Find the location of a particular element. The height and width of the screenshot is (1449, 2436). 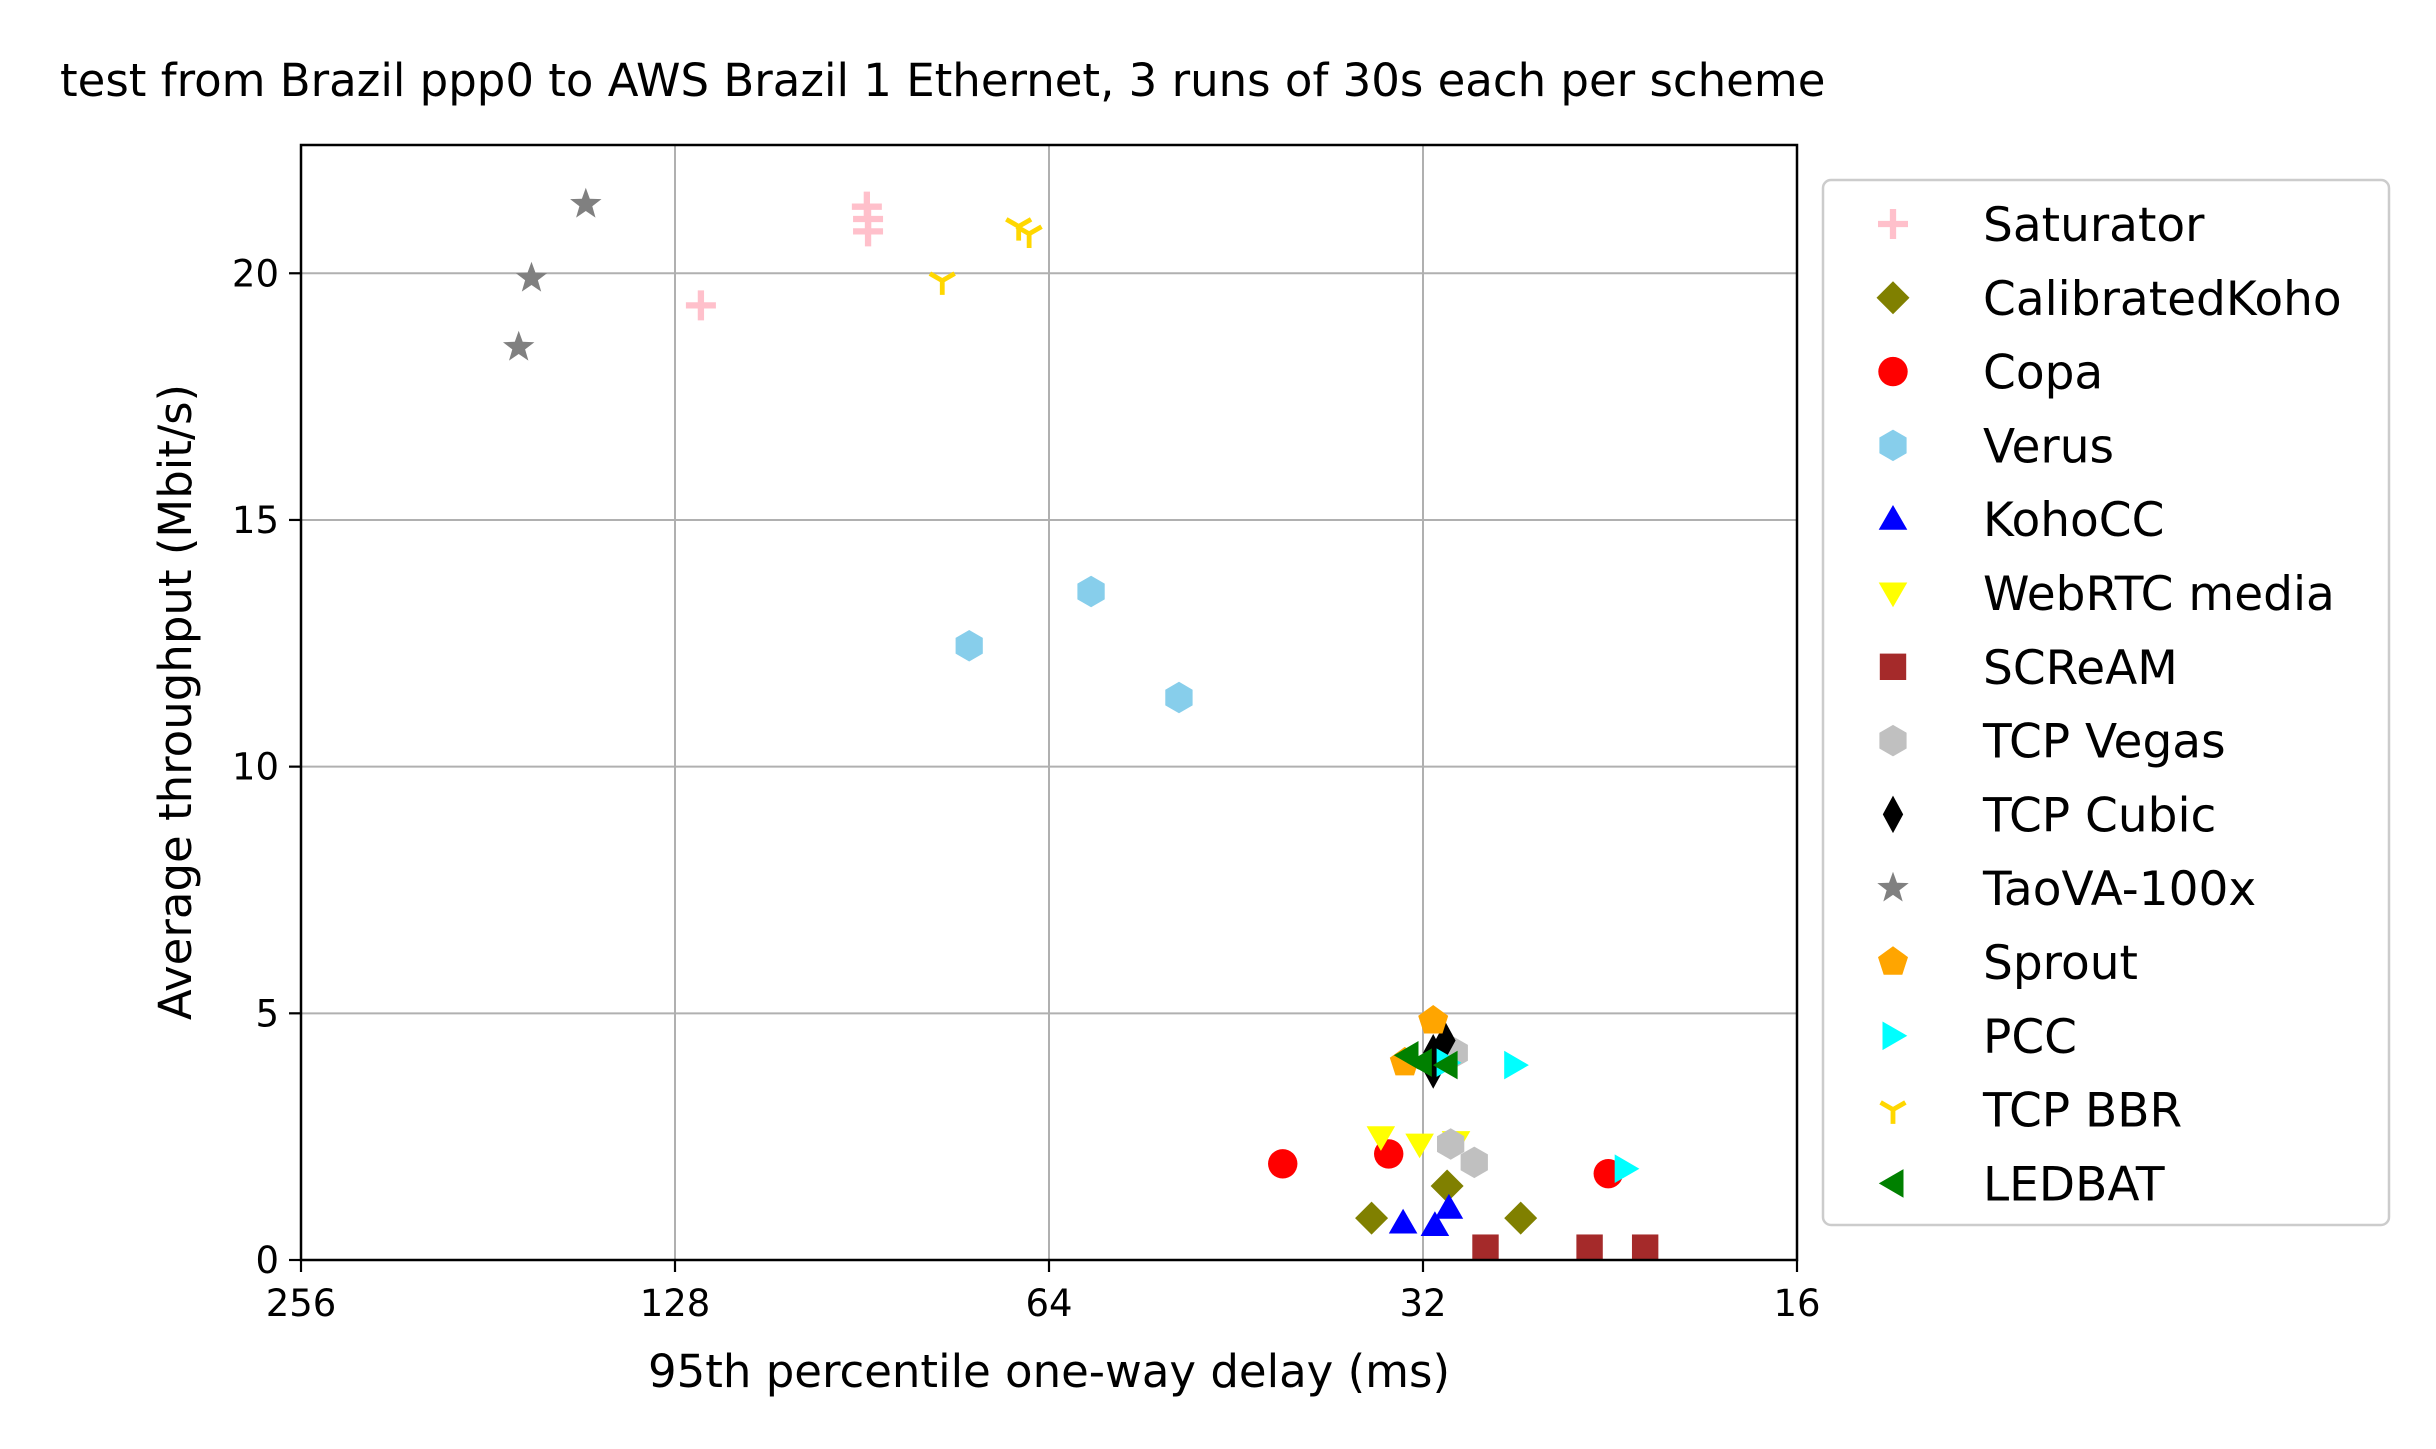

legend-label-ledbat: LEDBAT is located at coordinates (2074, 1184).